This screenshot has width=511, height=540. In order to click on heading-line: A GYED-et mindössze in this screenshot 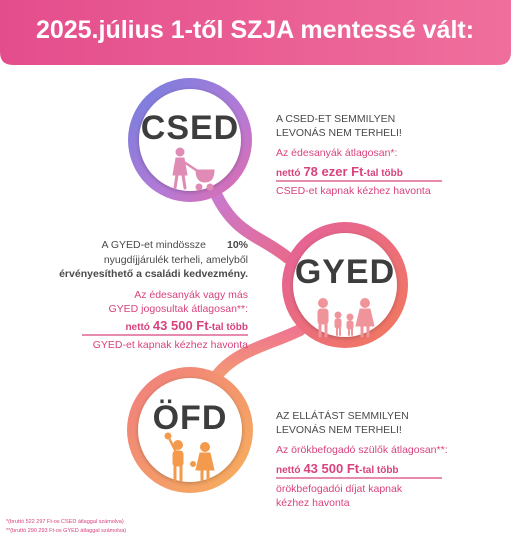, I will do `click(154, 245)`.